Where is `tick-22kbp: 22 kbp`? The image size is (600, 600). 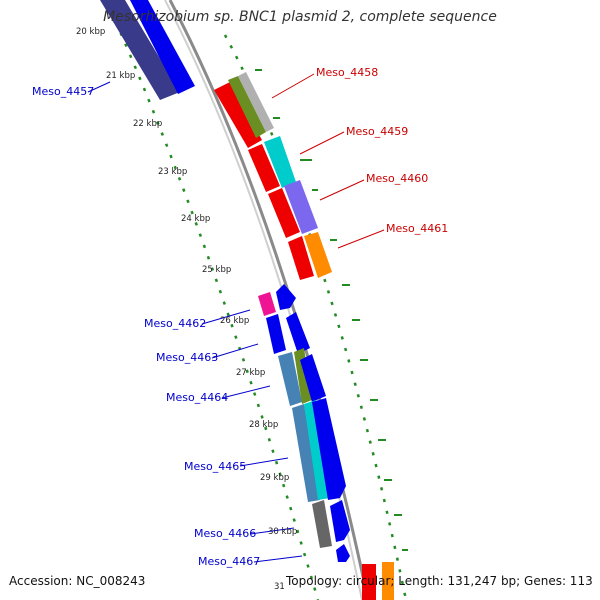 tick-22kbp: 22 kbp is located at coordinates (147, 124).